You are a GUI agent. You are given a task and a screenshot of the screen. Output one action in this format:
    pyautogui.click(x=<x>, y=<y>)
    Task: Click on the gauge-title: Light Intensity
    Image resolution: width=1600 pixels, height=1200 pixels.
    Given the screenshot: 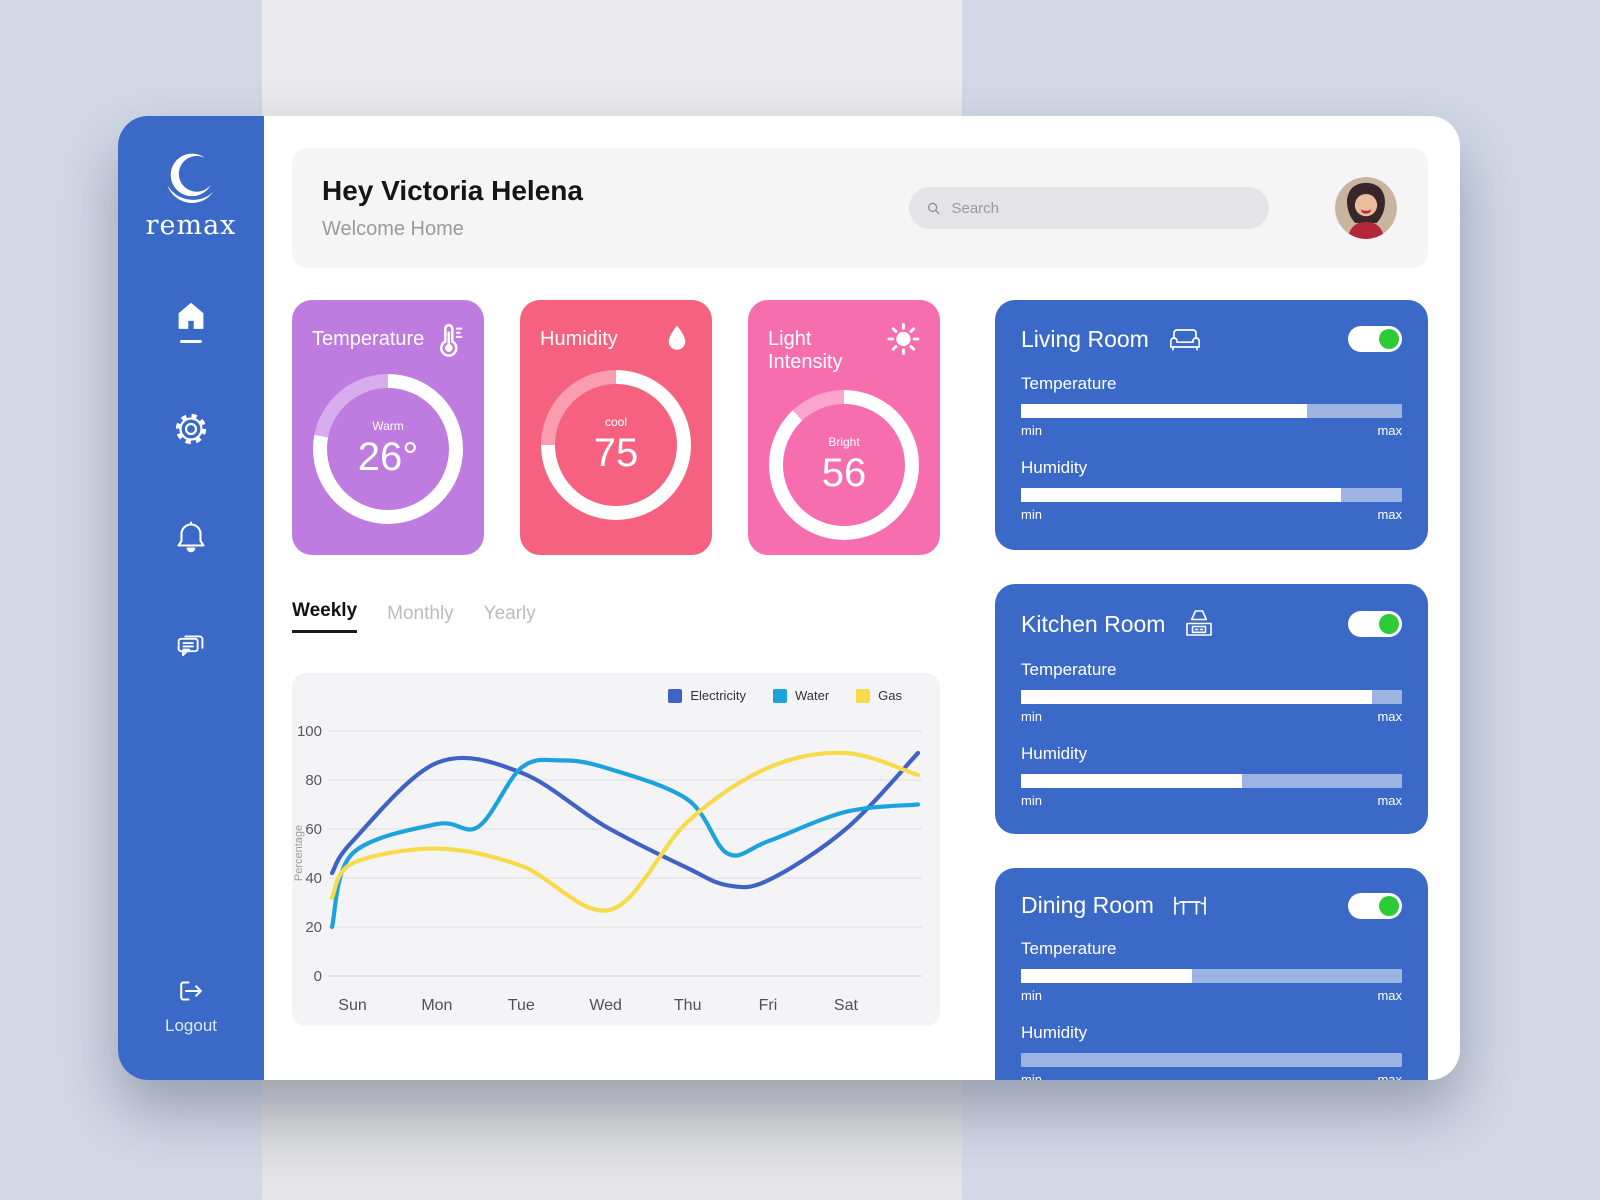 What is the action you would take?
    pyautogui.click(x=805, y=350)
    